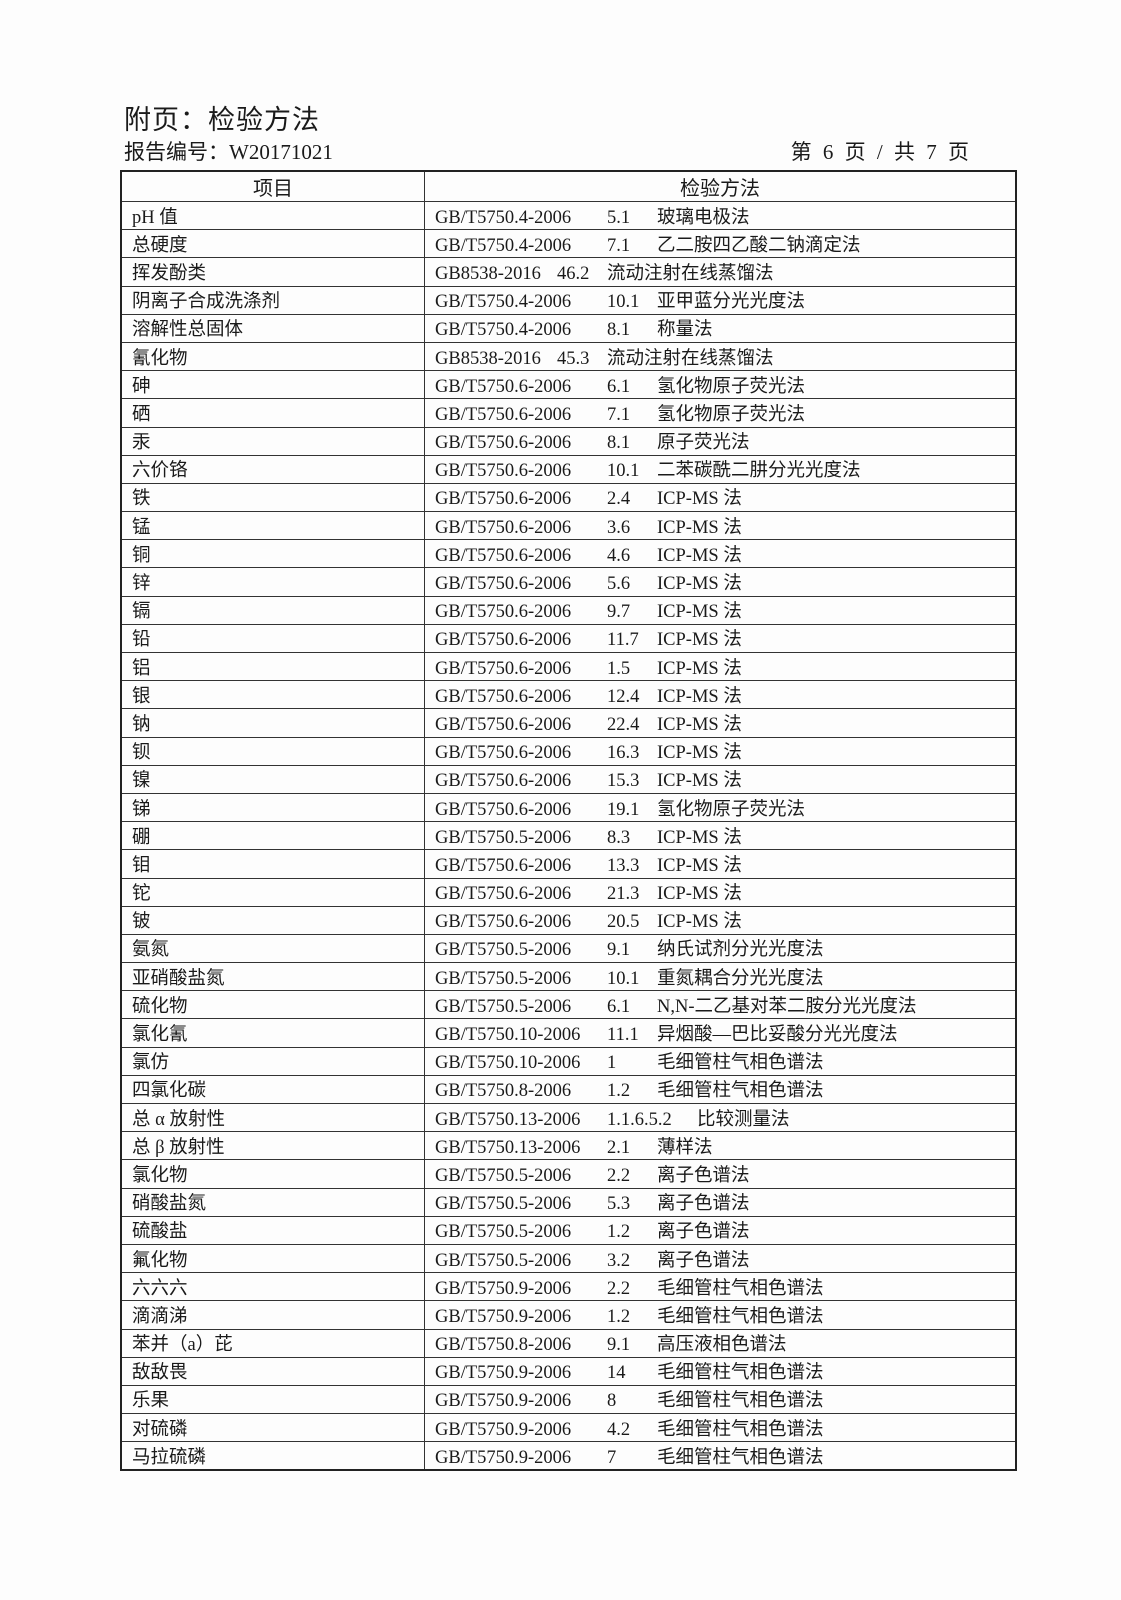 The height and width of the screenshot is (1600, 1121). Describe the element at coordinates (740, 950) in the screenshot. I see `method-name: 纳氏试剂分光光度法` at that location.